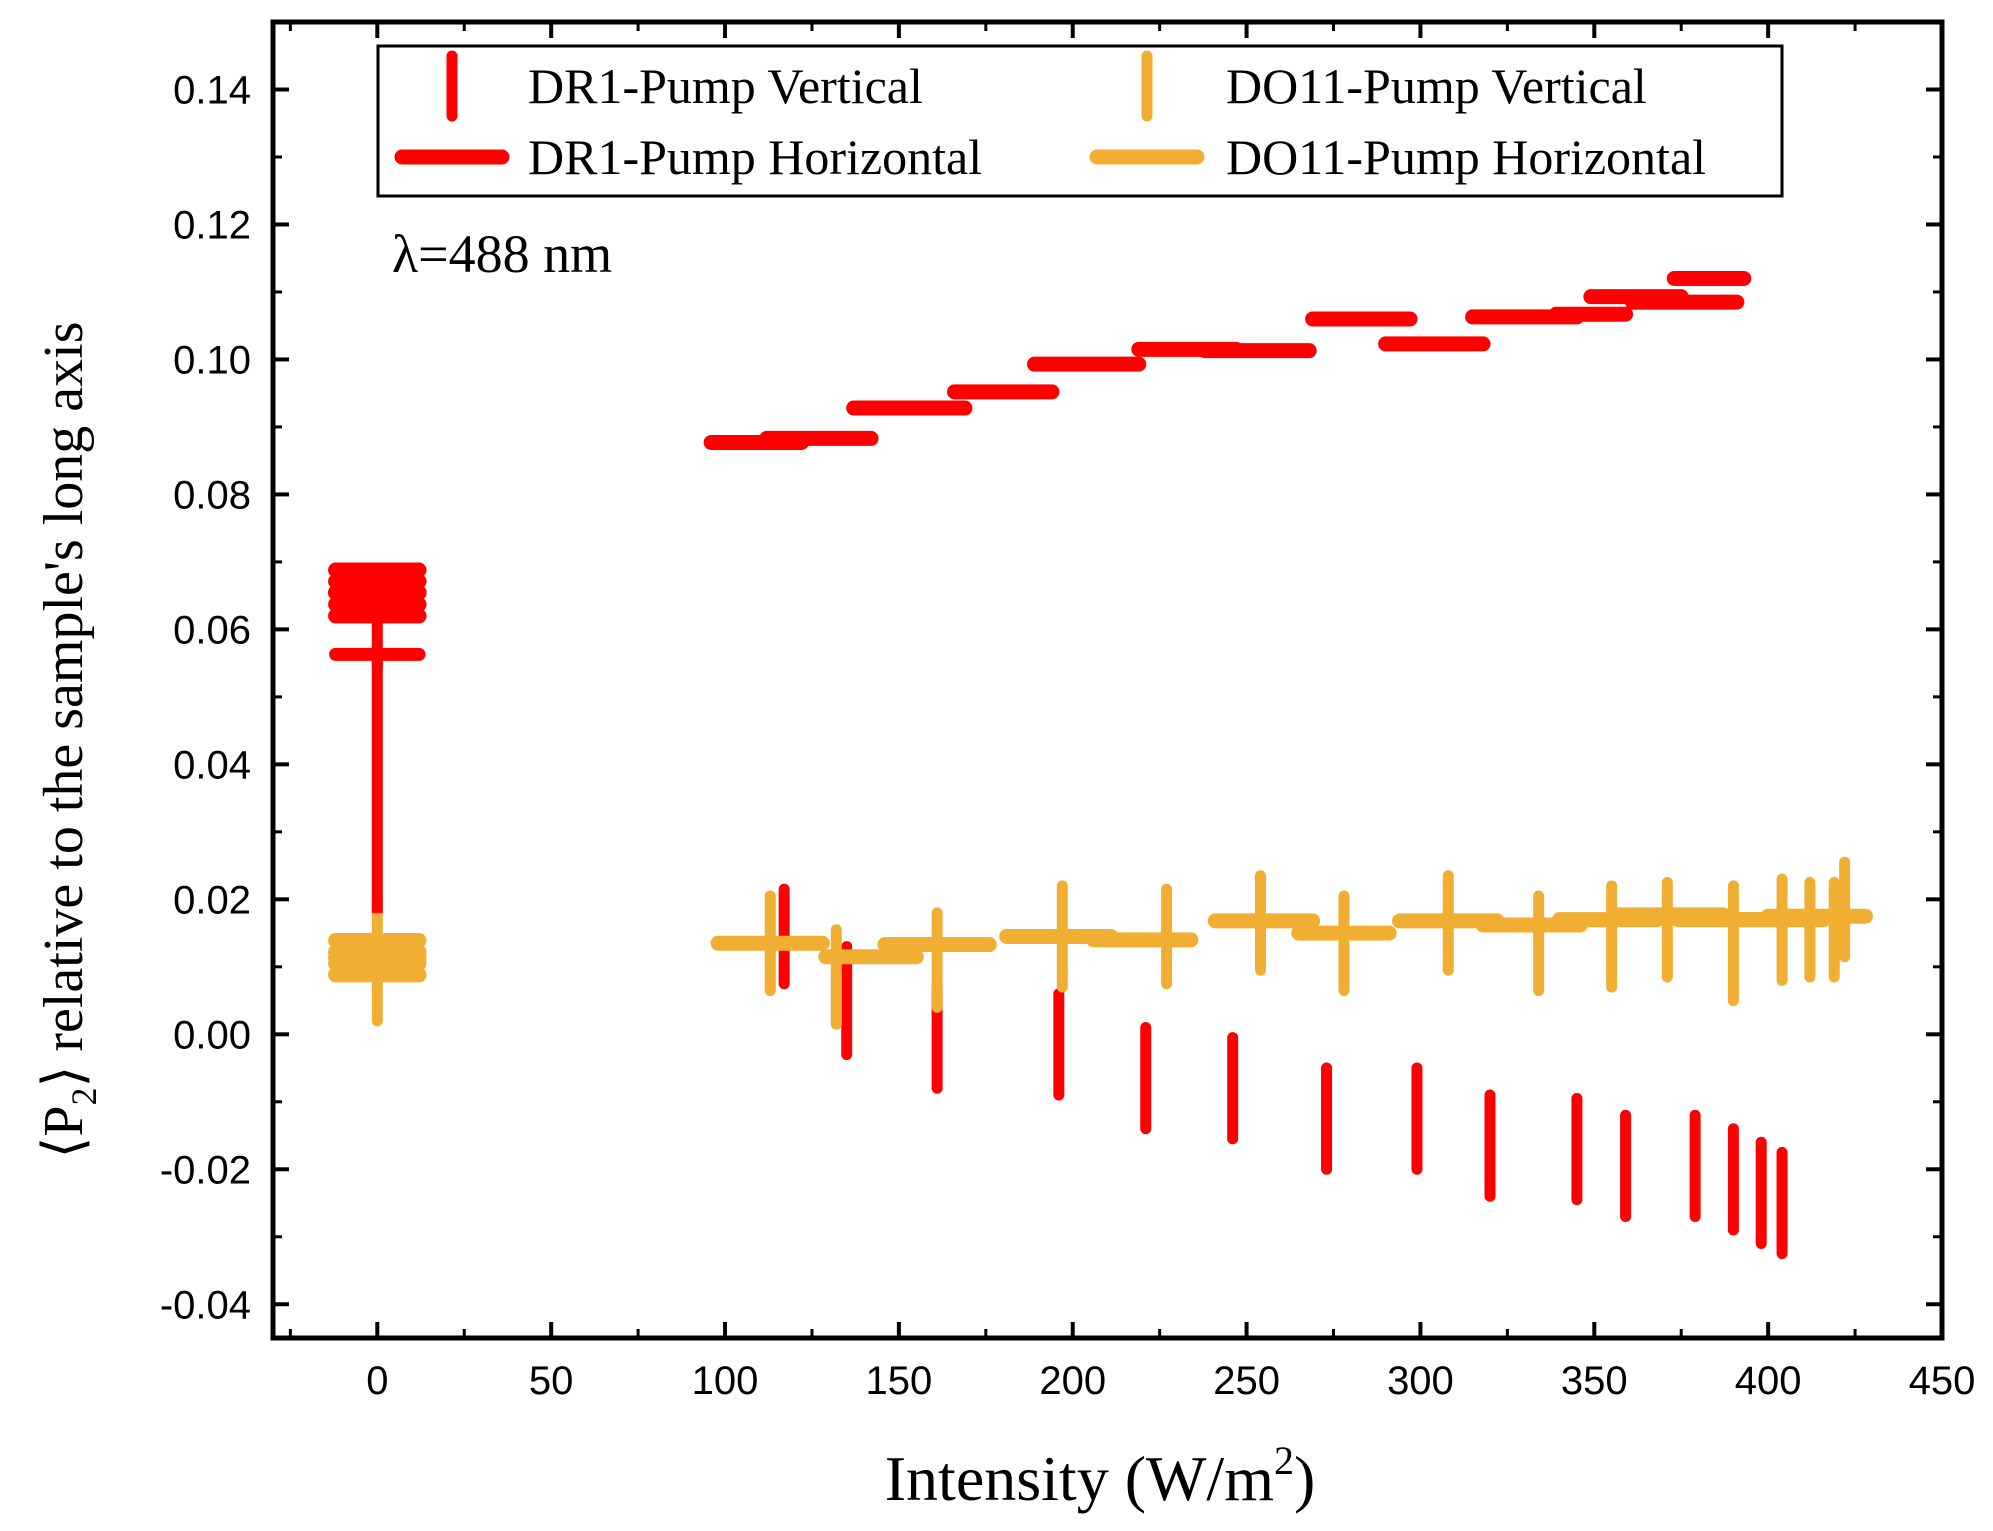 The width and height of the screenshot is (1993, 1531). Describe the element at coordinates (1420, 1381) in the screenshot. I see `x-tick-label-6: 300` at that location.